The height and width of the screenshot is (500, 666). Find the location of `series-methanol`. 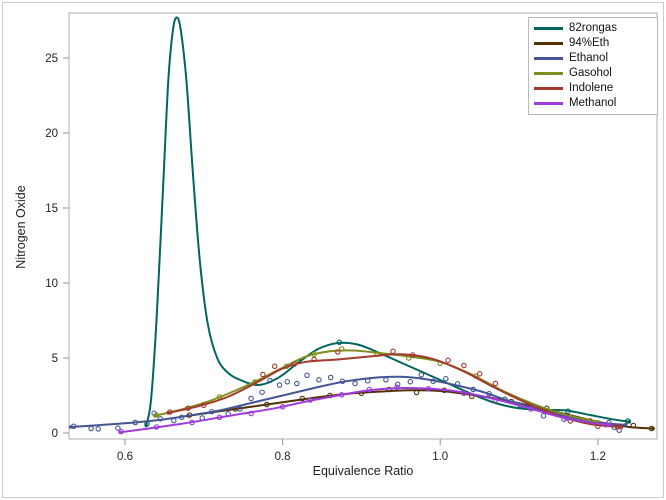

series-methanol is located at coordinates (365, 409).